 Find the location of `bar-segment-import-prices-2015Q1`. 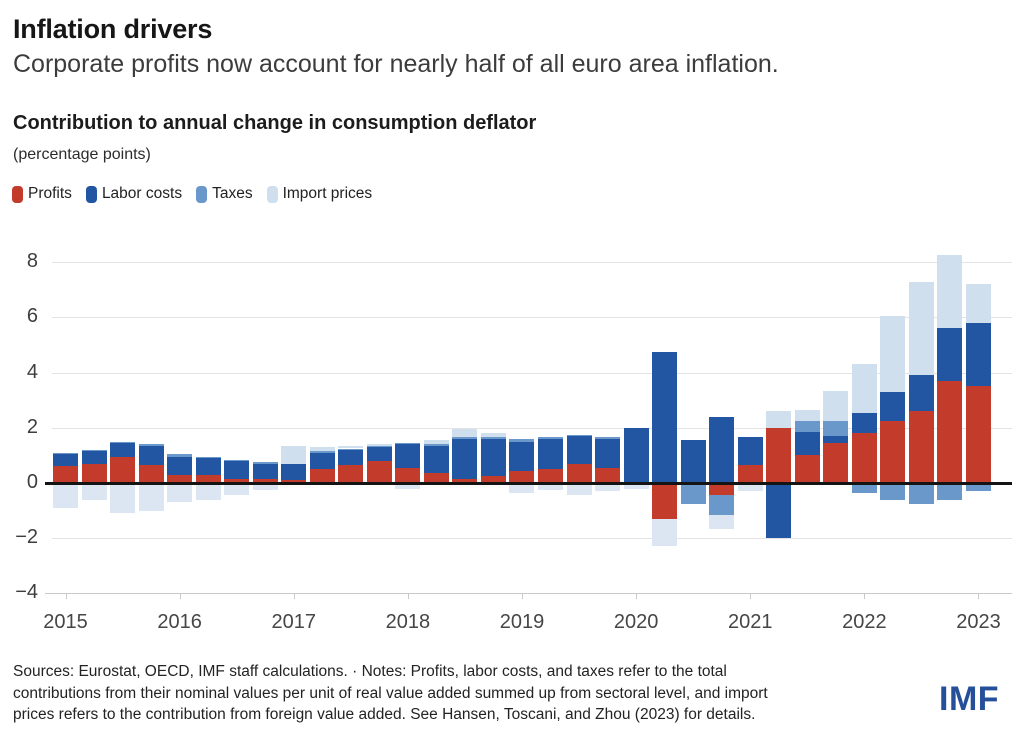

bar-segment-import-prices-2015Q1 is located at coordinates (65, 495).